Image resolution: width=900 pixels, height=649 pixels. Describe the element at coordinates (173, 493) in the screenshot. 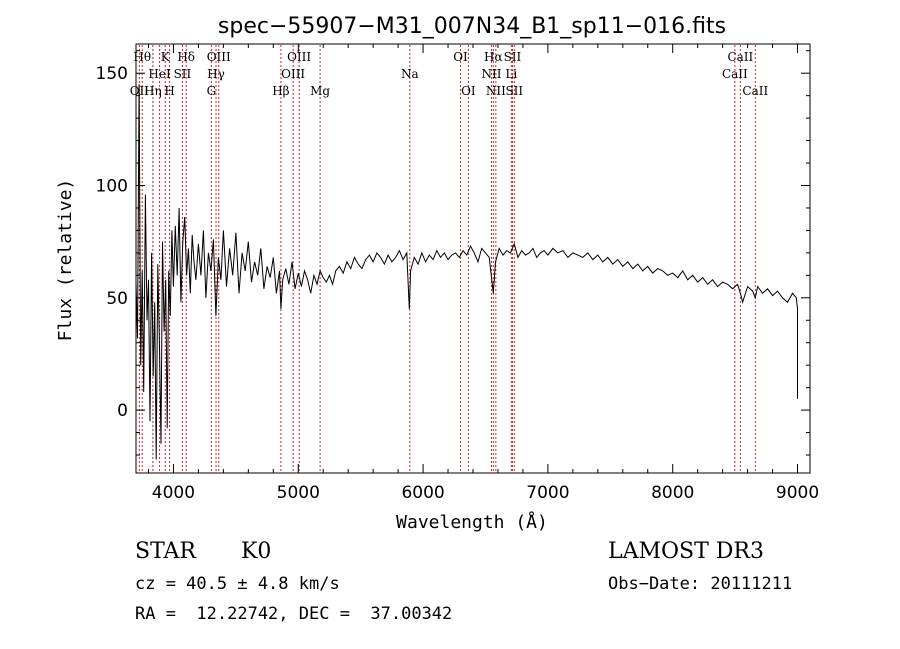

I see `x-tick-label: 4000` at that location.